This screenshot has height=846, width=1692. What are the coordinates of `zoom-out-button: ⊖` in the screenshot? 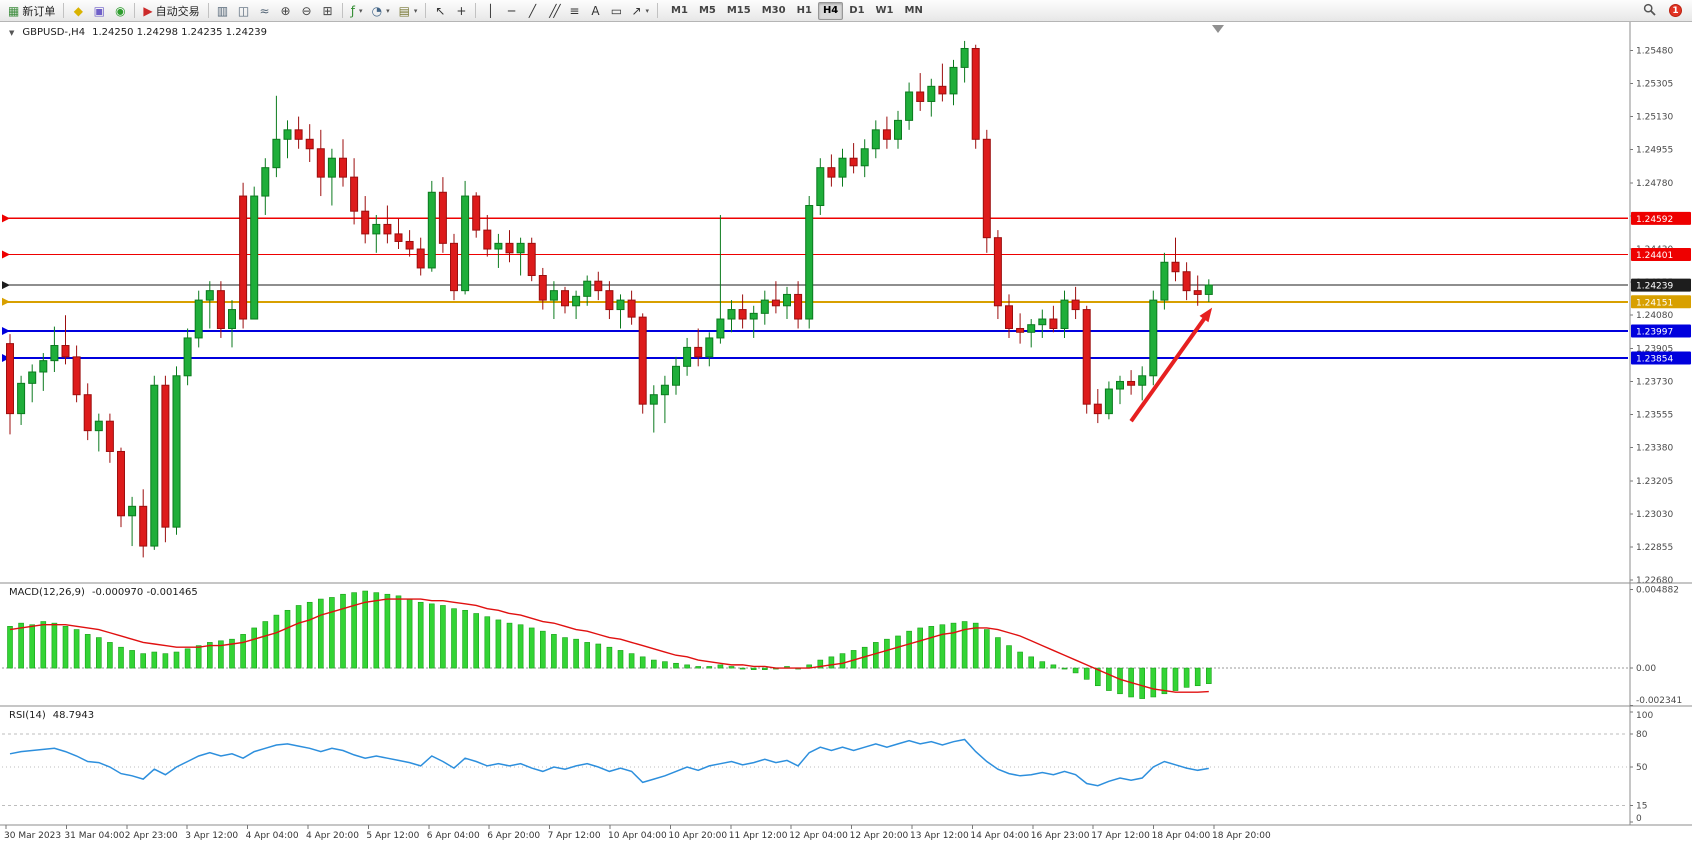 It's located at (307, 10).